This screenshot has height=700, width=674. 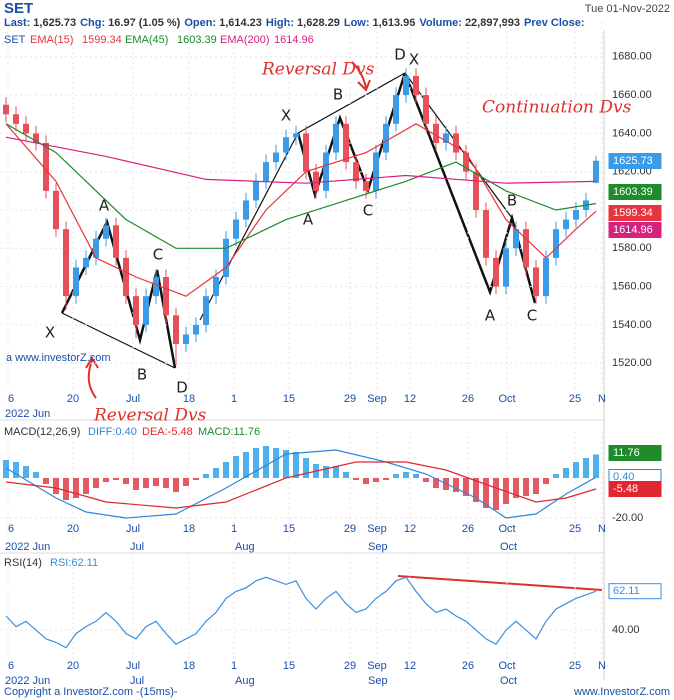 I want to click on legend-name: EMA(200), so click(x=245, y=40).